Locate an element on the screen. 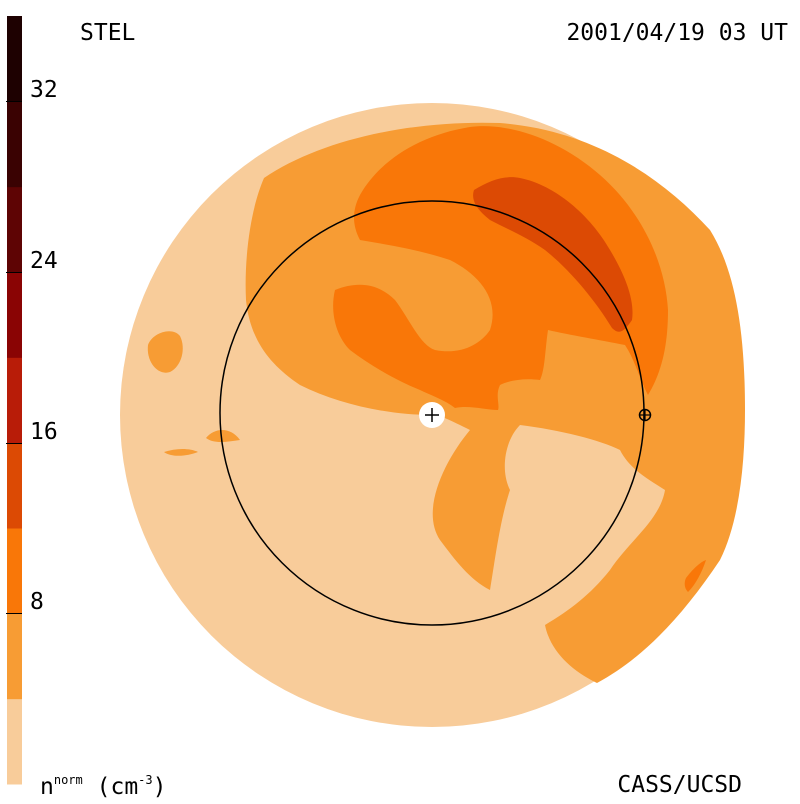 This screenshot has width=800, height=804. units-paren-close: ) is located at coordinates (159, 787).